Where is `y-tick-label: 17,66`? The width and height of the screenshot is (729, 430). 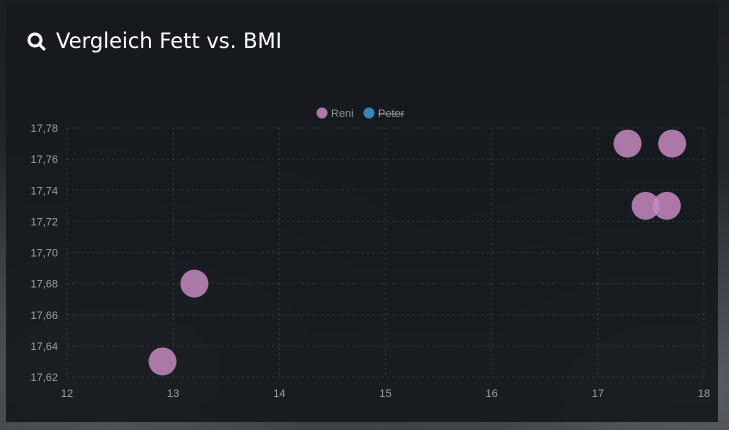
y-tick-label: 17,66 is located at coordinates (44, 316).